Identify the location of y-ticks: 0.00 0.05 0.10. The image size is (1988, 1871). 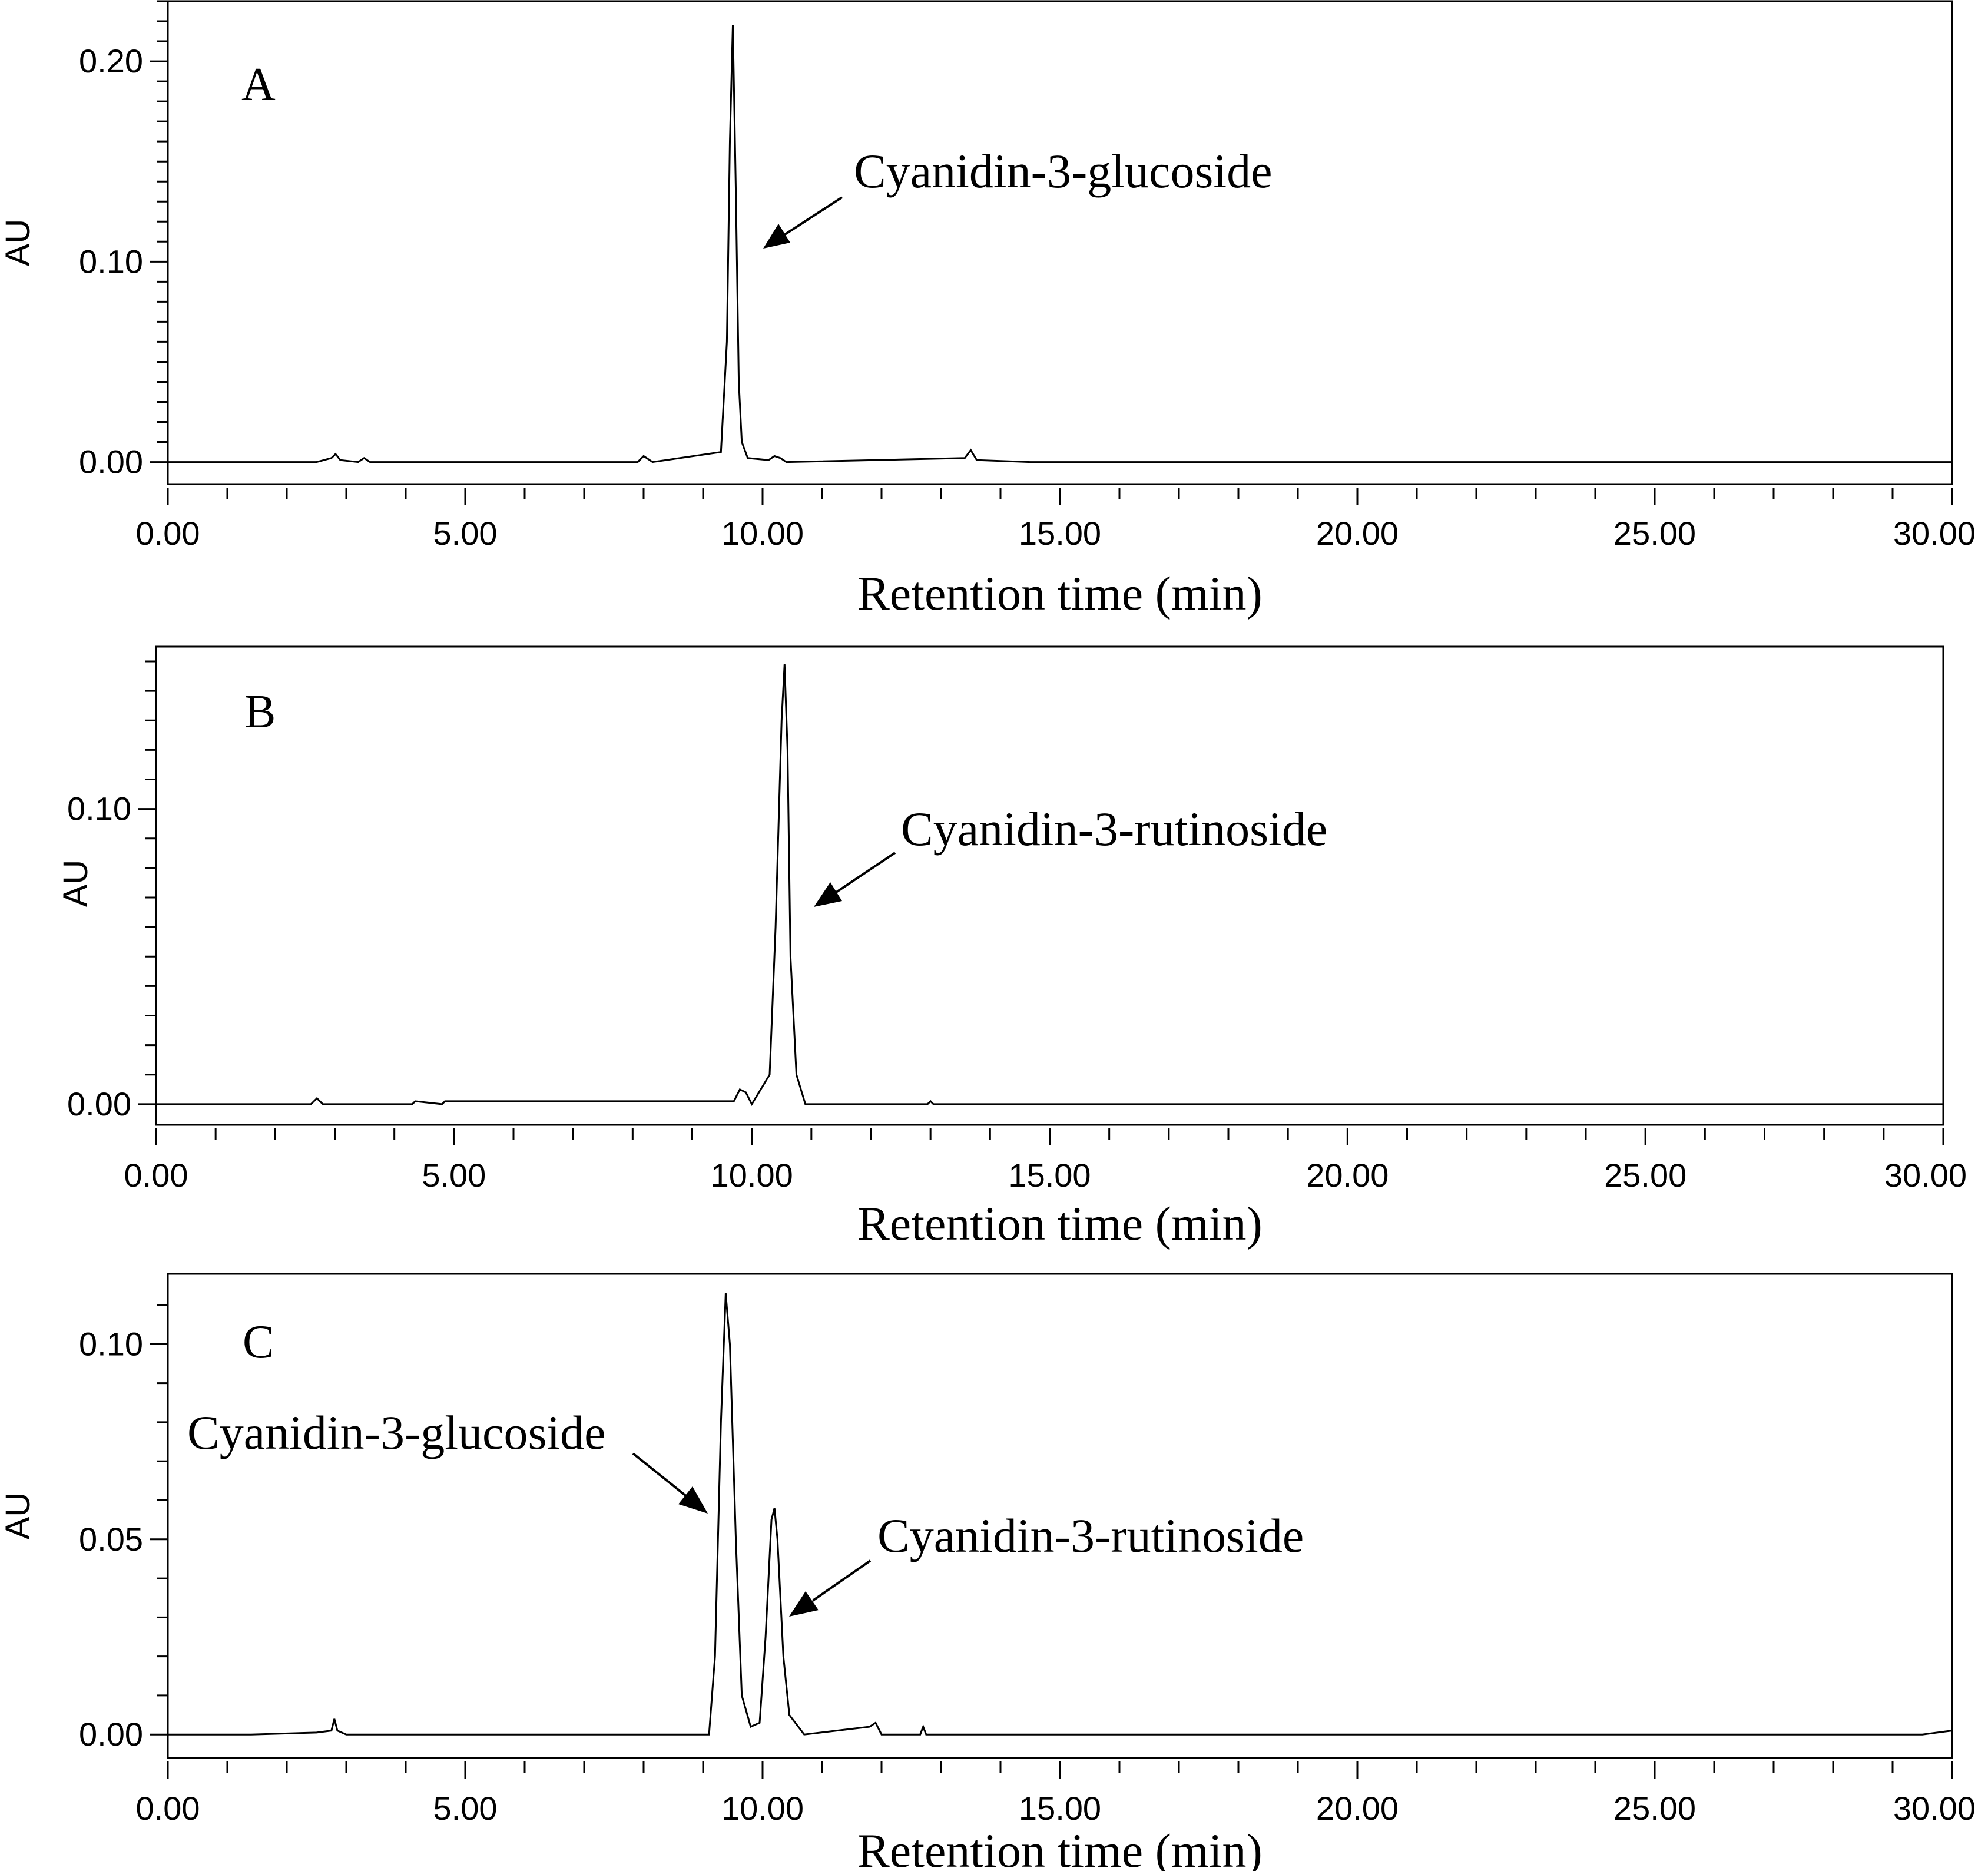
(123, 1528).